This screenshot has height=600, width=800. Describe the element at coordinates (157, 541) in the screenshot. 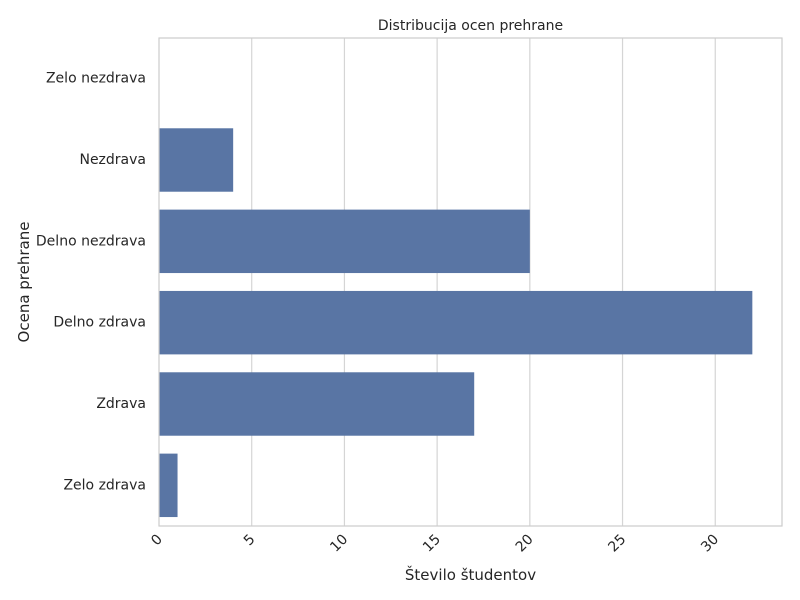

I see `x-tick-label-0: 0` at that location.